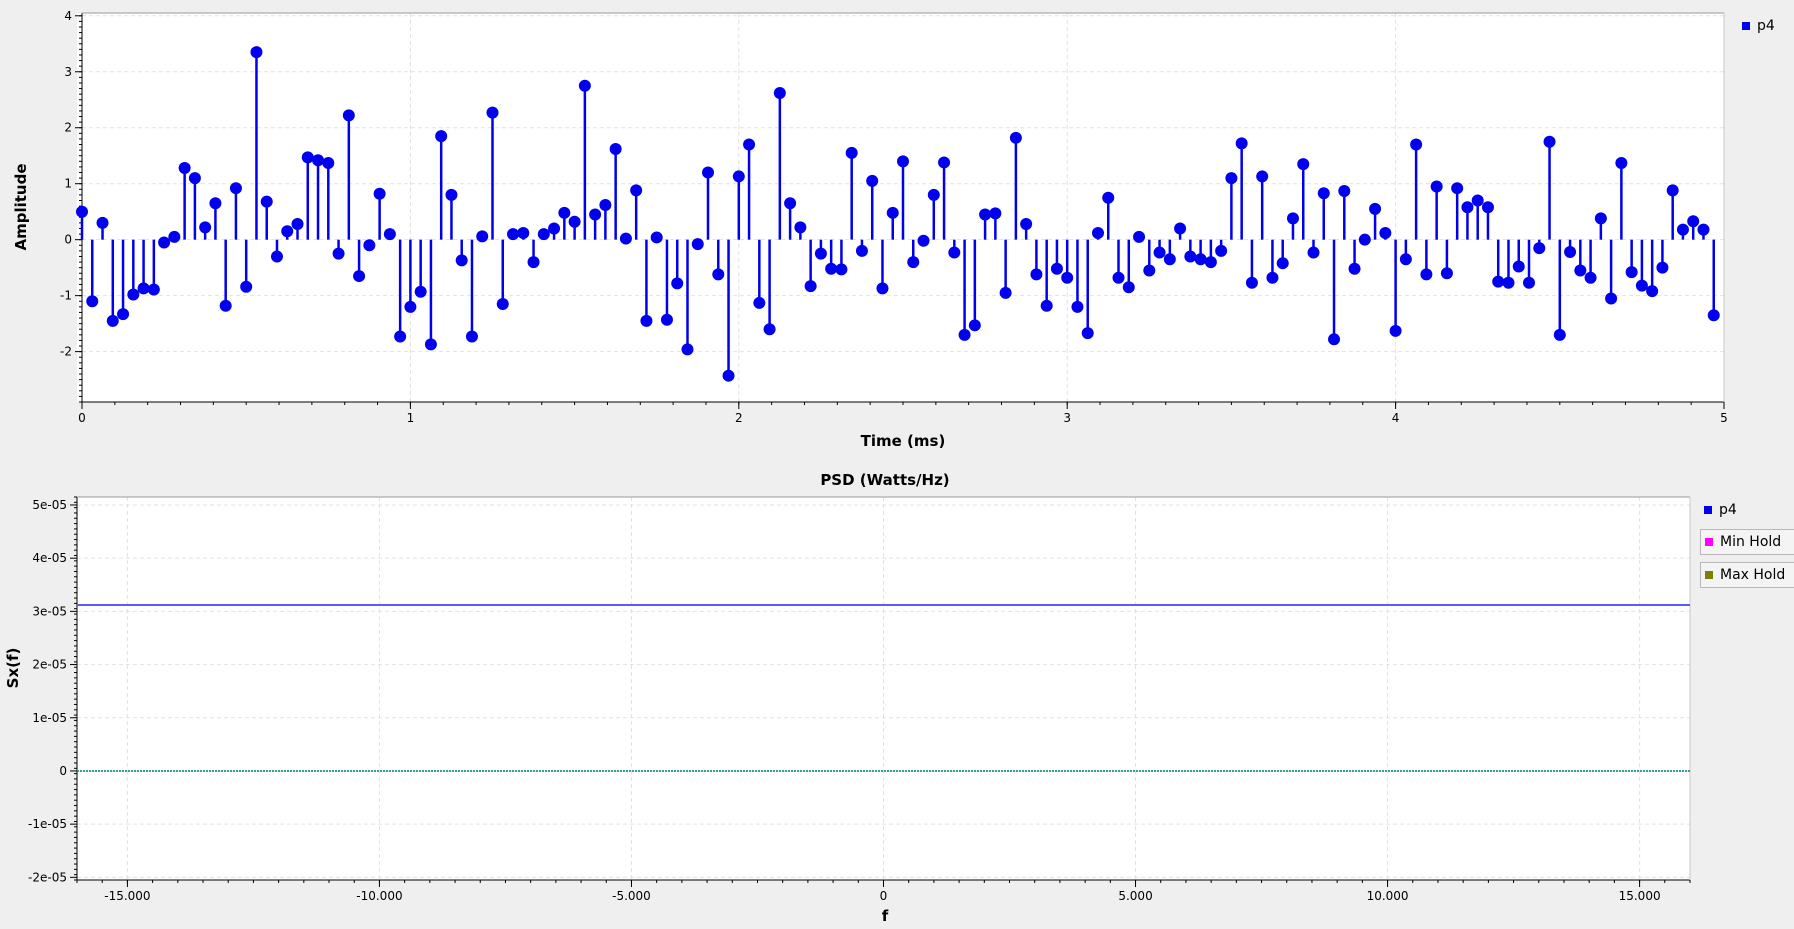  What do you see at coordinates (903, 418) in the screenshot?
I see `time-plot-x-ticks: 0 1 2 3 4 5` at bounding box center [903, 418].